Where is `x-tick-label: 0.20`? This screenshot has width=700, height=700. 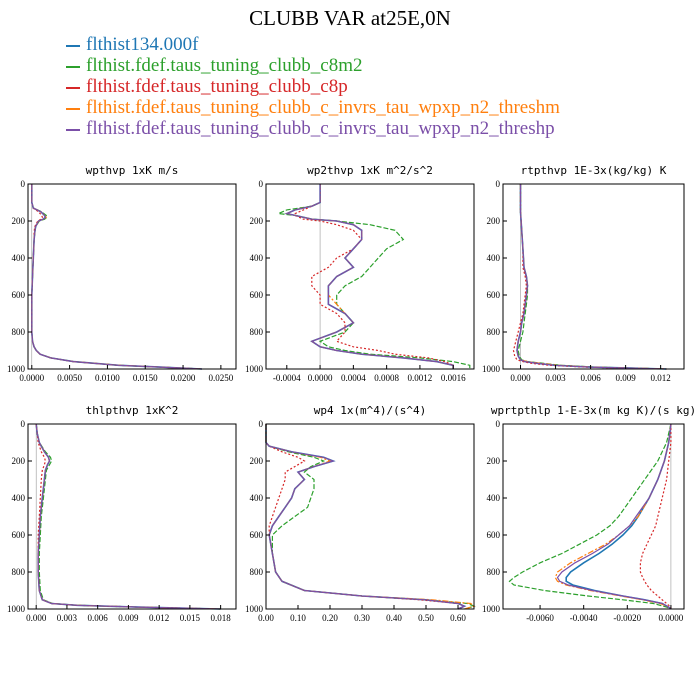 x-tick-label: 0.20 is located at coordinates (330, 618).